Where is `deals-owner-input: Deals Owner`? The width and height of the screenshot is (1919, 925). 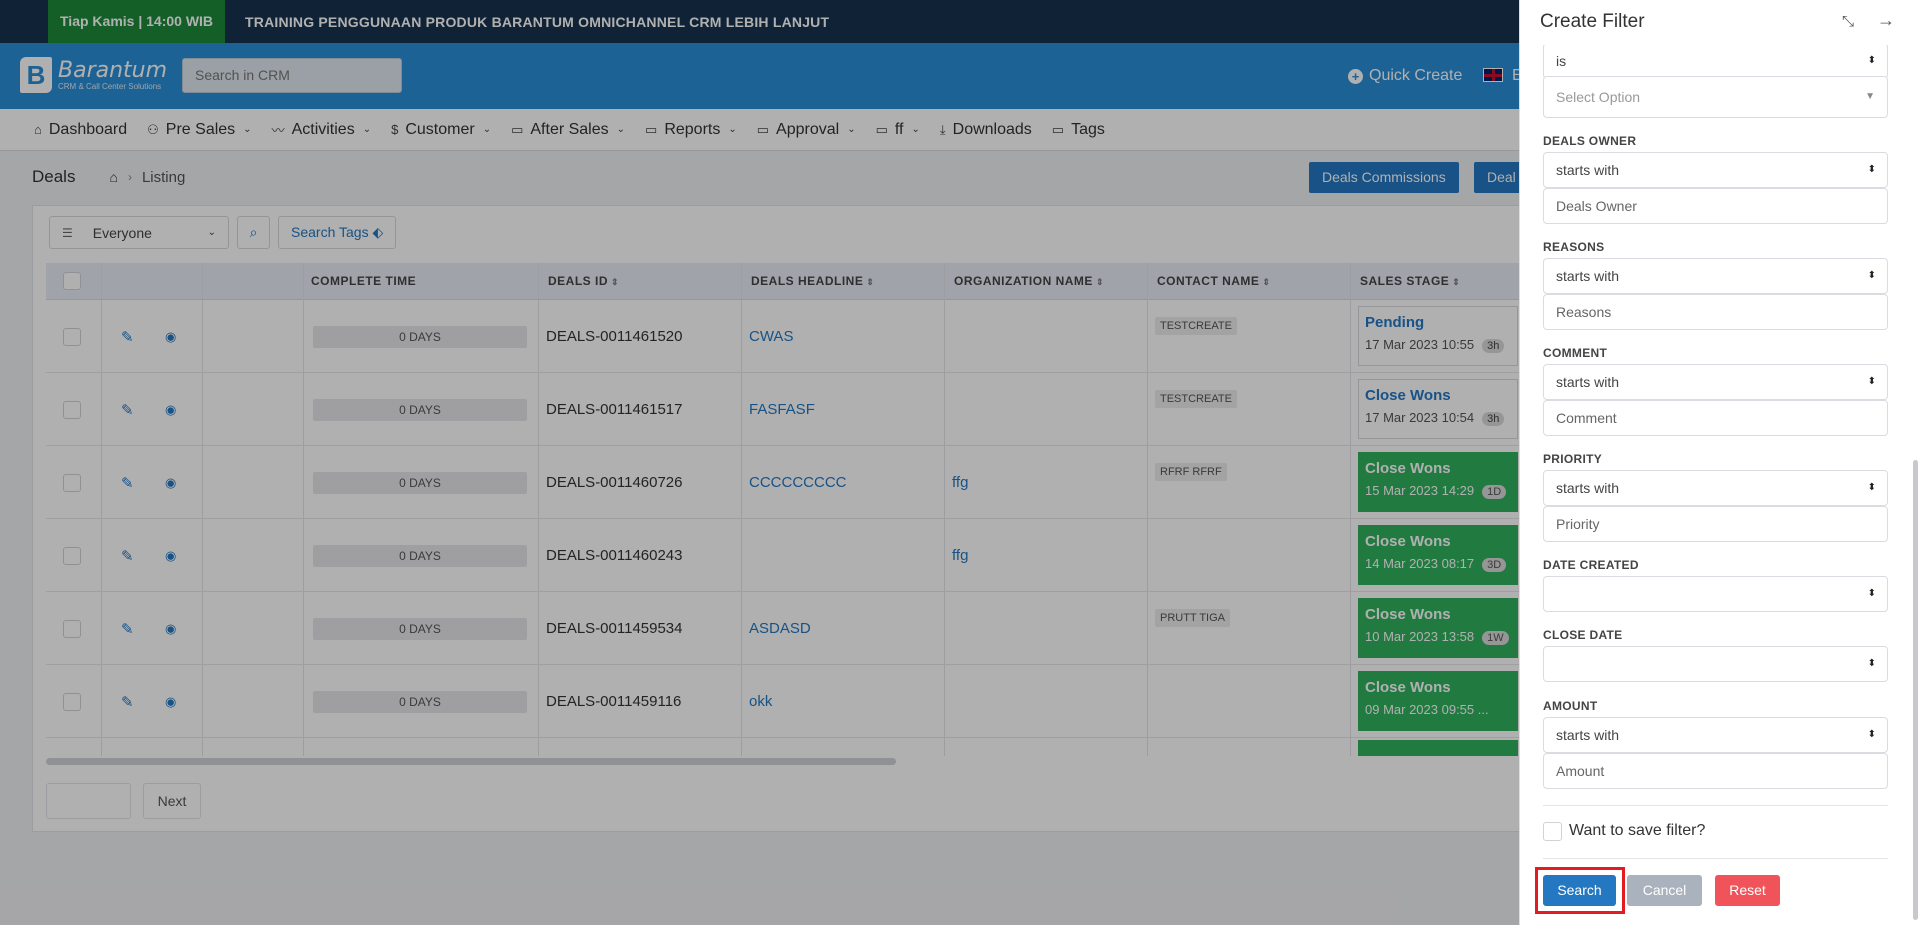 deals-owner-input: Deals Owner is located at coordinates (1715, 206).